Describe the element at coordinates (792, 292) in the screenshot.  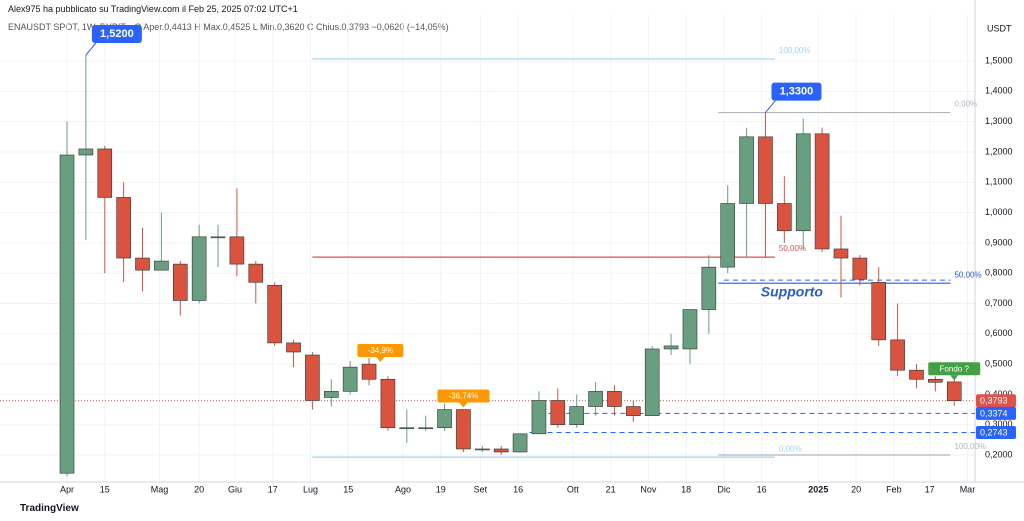
I see `annotation: Supporto` at that location.